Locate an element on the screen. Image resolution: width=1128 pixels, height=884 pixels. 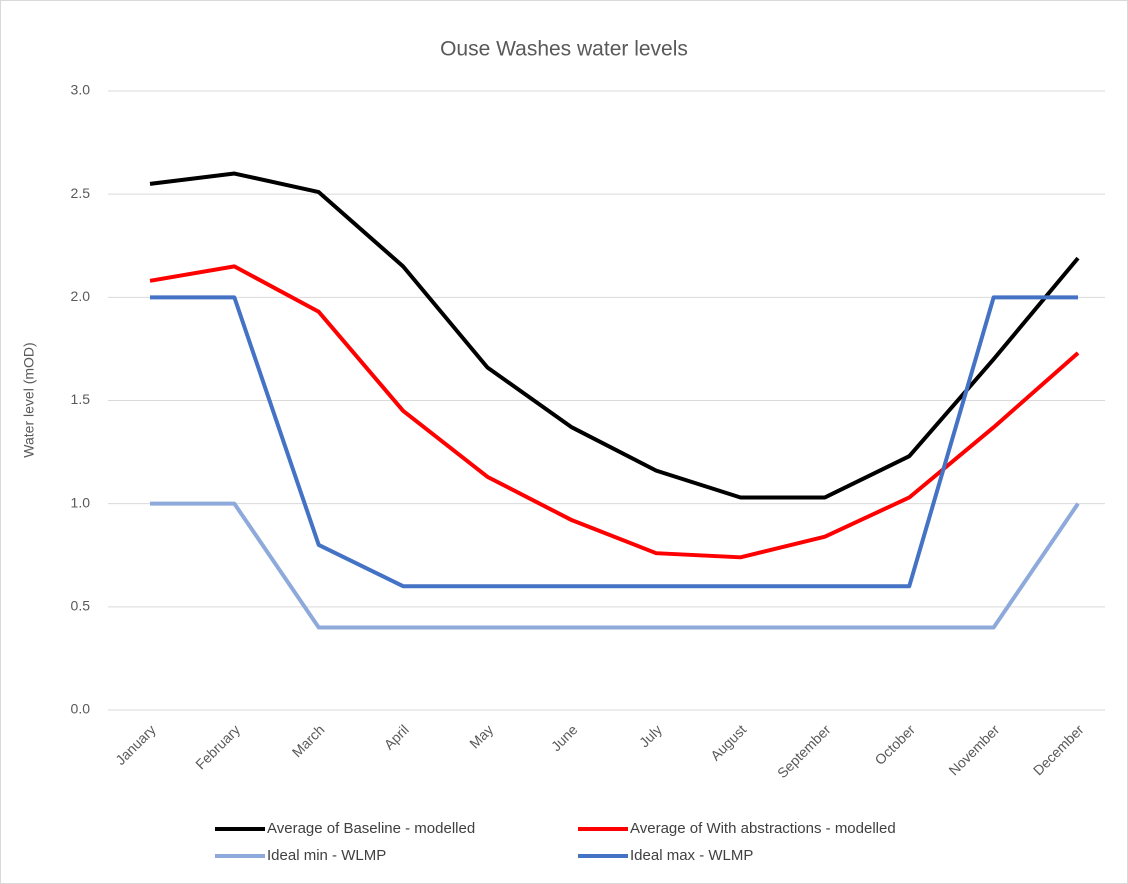
legend-label: Average of Baseline - modelled is located at coordinates (371, 828).